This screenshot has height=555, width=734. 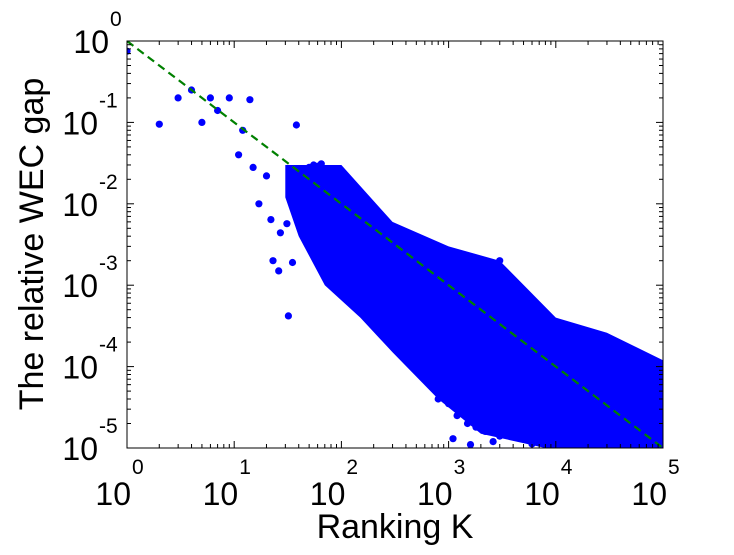 What do you see at coordinates (32, 244) in the screenshot?
I see `y-axis-label: The relative WEC gap` at bounding box center [32, 244].